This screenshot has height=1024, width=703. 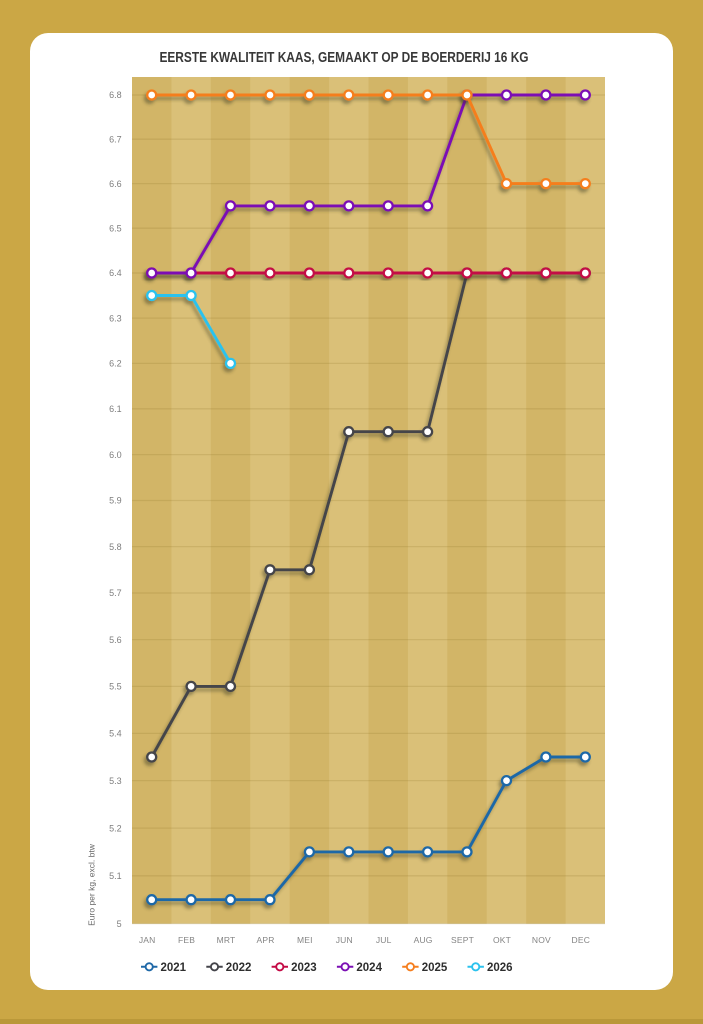 I want to click on svg-text: DEC, so click(x=581, y=940).